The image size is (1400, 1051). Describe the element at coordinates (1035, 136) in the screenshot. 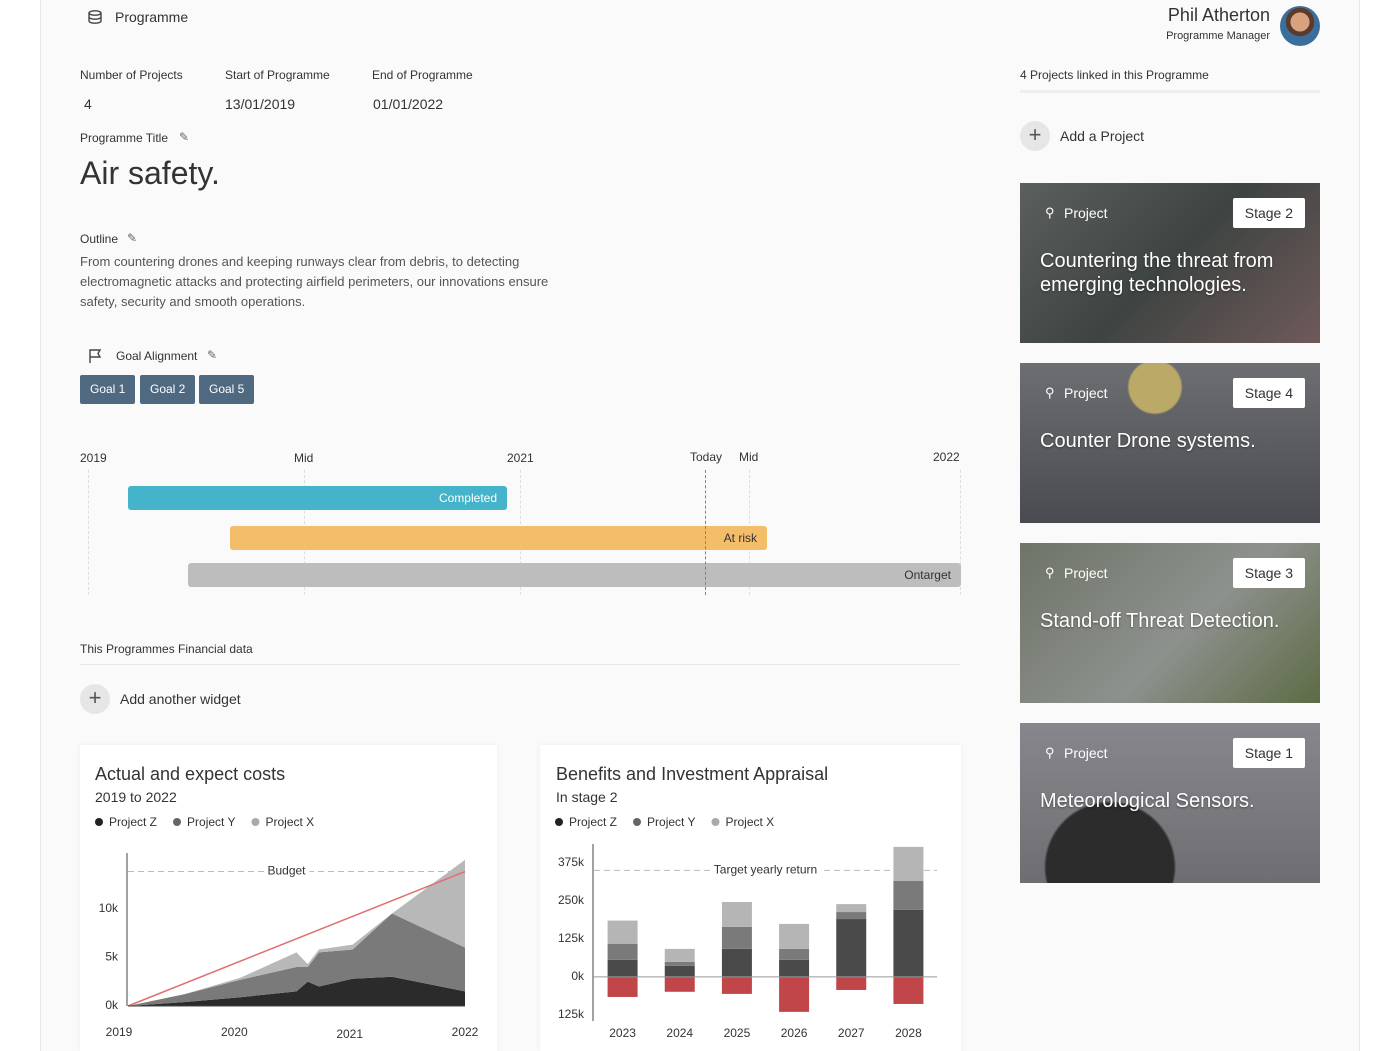

I see `add-project-button: +` at that location.